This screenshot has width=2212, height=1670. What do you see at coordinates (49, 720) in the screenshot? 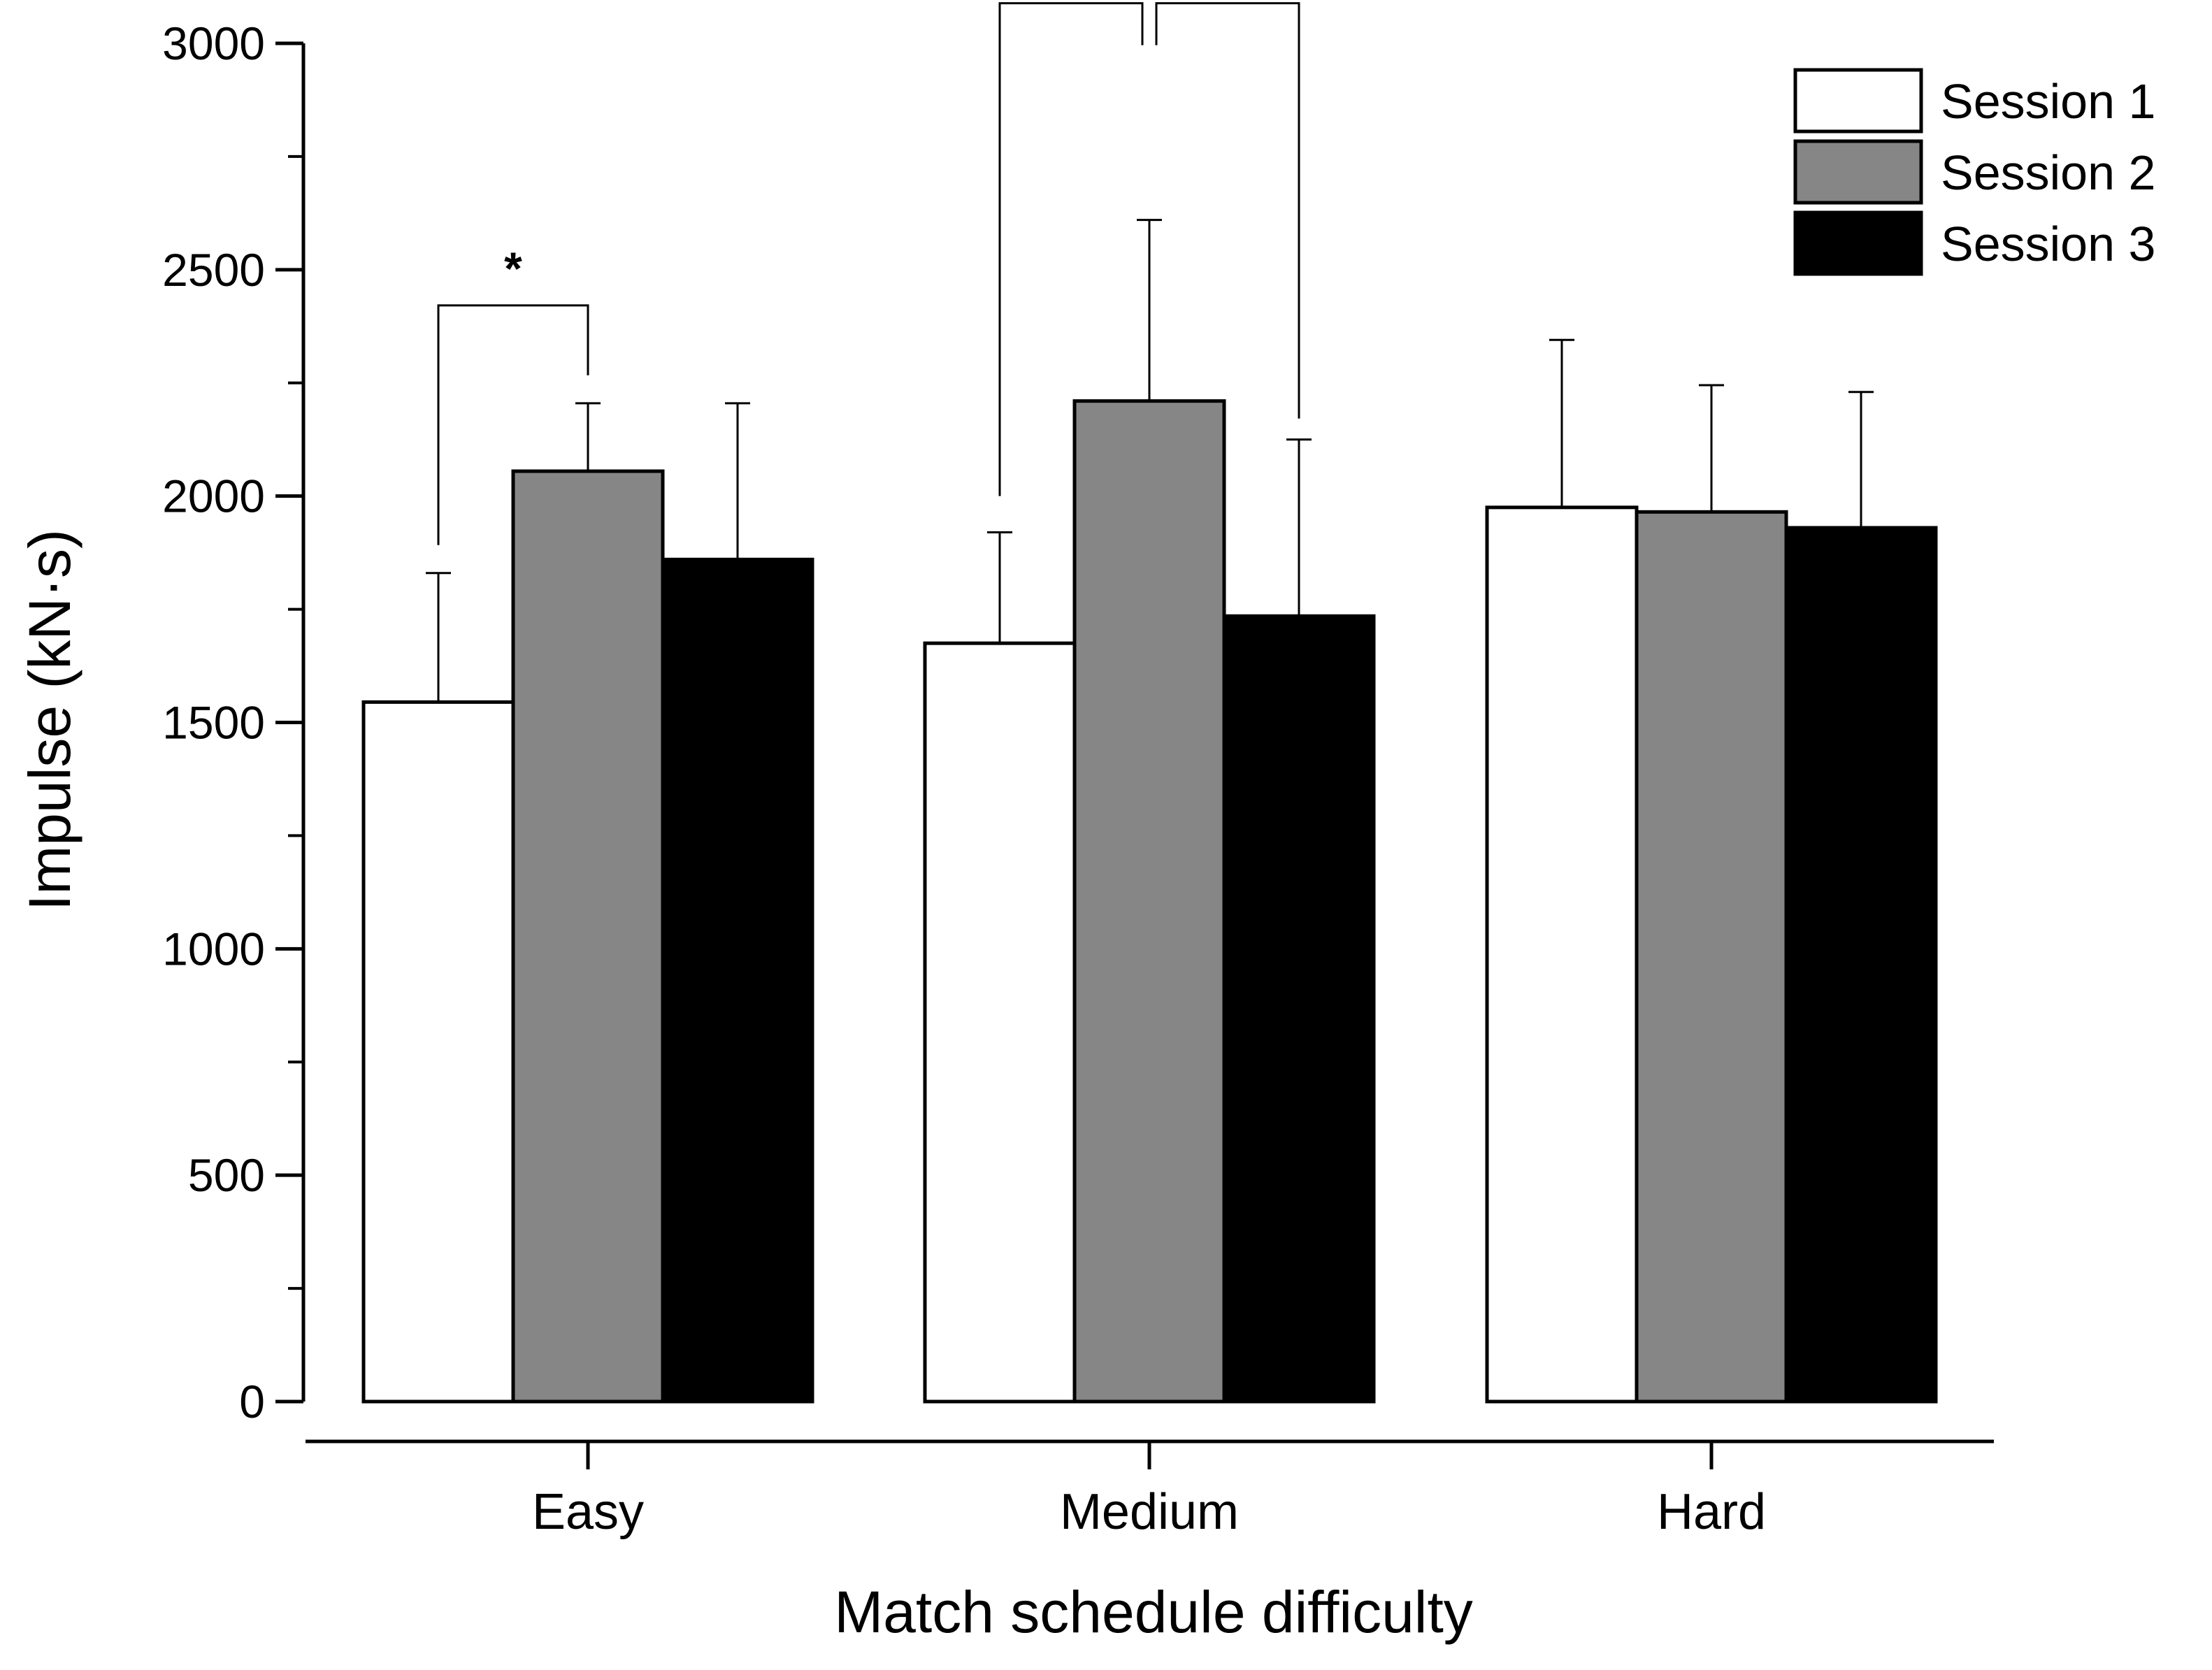
I see `y-axis-title: Impulse (kN·s)` at bounding box center [49, 720].